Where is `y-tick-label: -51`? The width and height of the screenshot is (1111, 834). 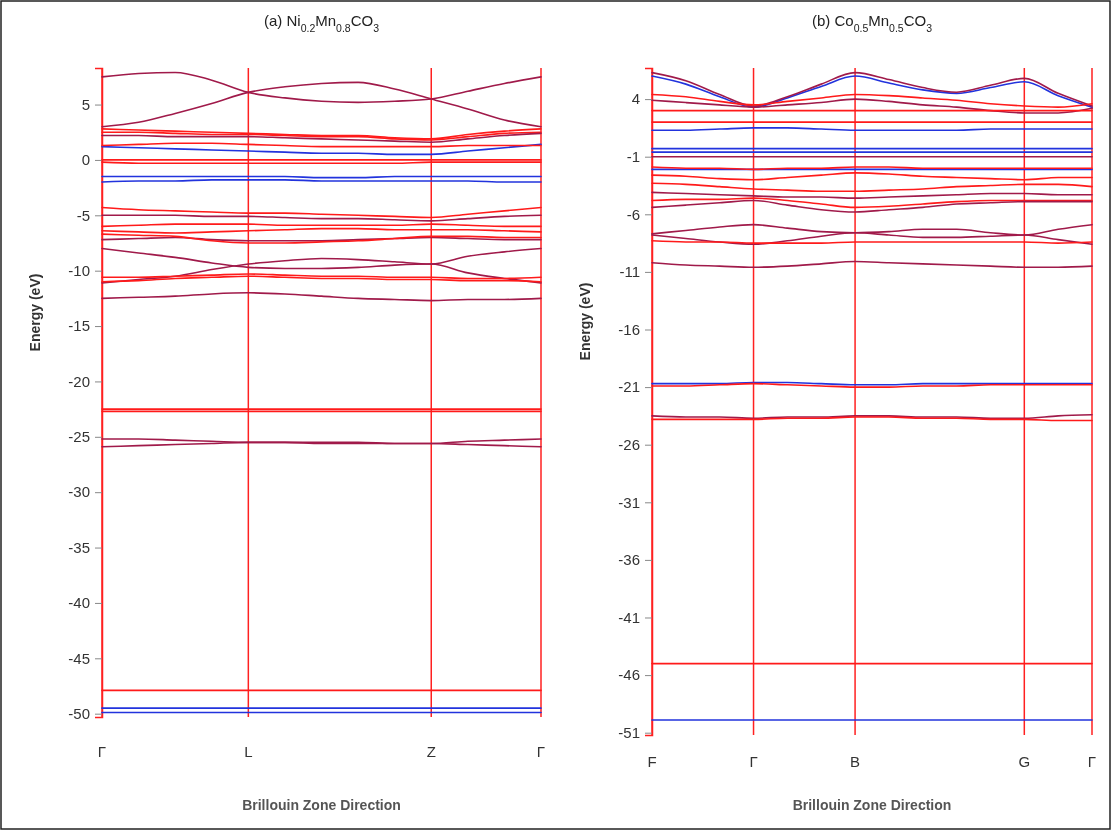 y-tick-label: -51 is located at coordinates (629, 732).